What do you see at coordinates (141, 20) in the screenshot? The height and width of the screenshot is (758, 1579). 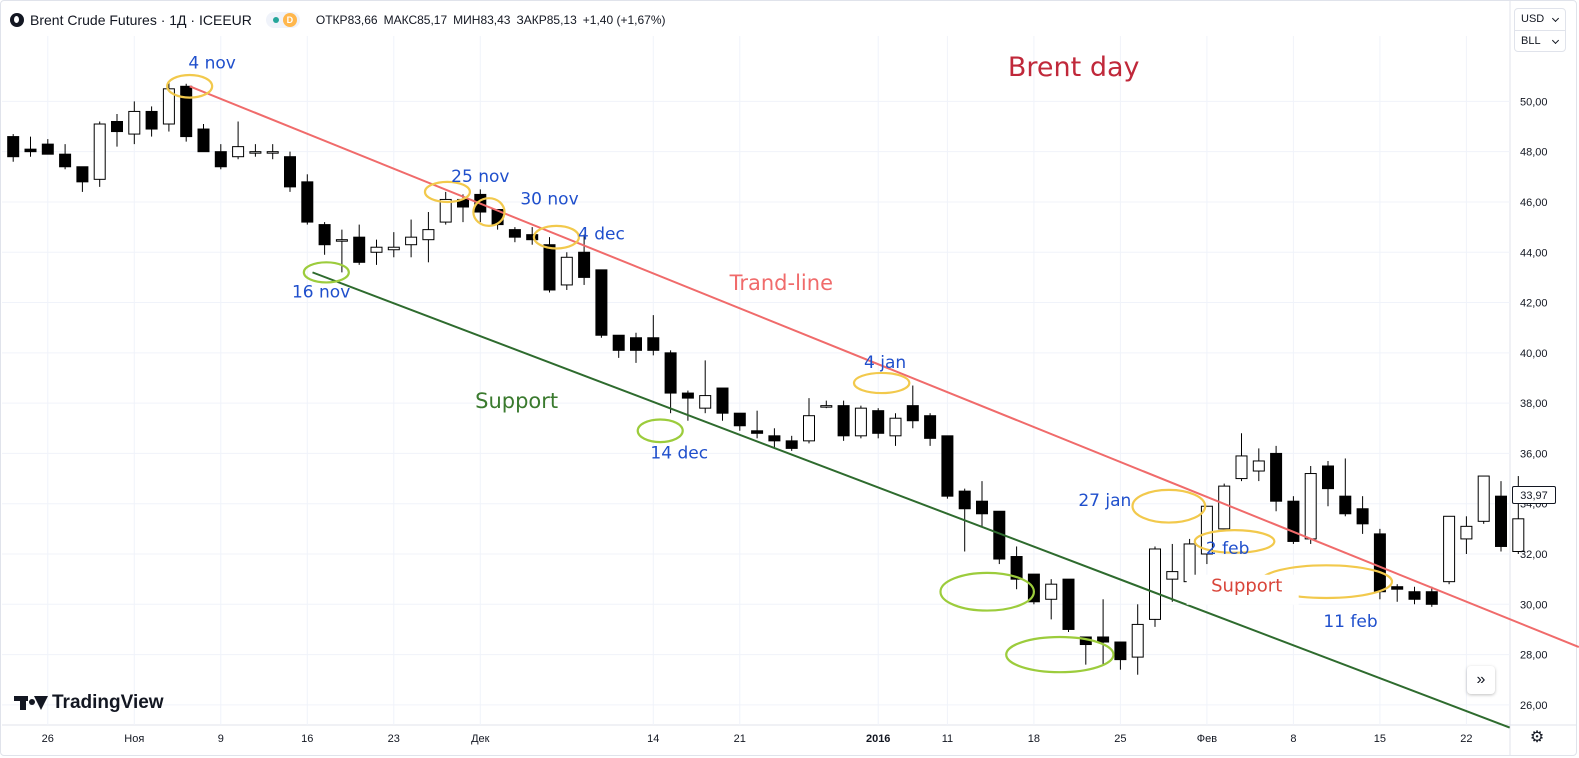 I see `symbol-title: Brent Crude Futures · 1Д · ICEEUR` at bounding box center [141, 20].